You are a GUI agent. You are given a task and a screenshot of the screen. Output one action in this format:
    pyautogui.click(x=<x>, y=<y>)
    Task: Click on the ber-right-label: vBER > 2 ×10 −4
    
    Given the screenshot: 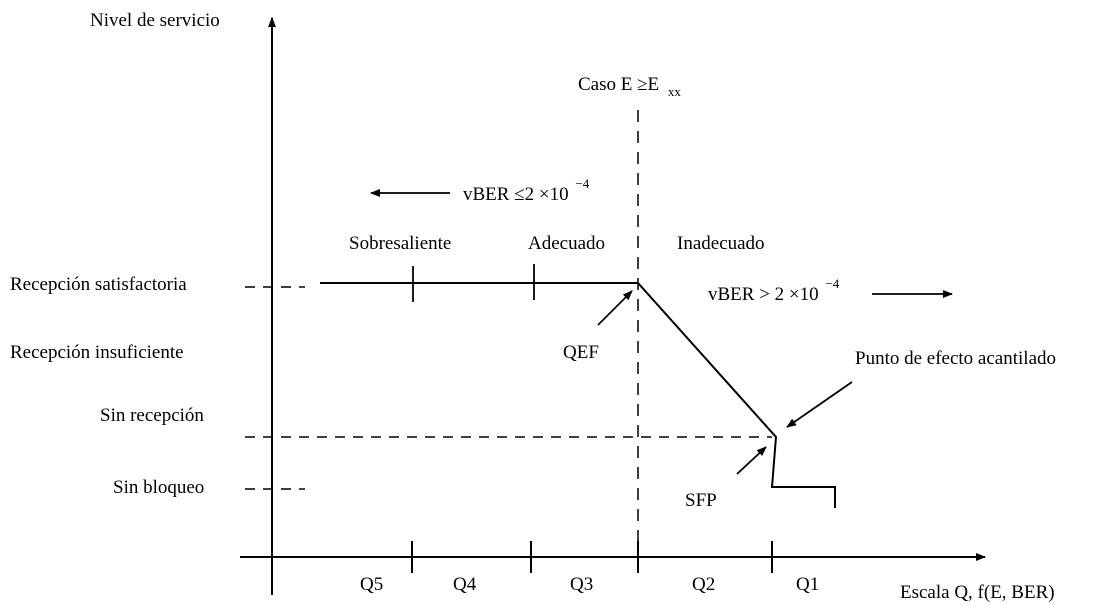 What is the action you would take?
    pyautogui.click(x=774, y=290)
    